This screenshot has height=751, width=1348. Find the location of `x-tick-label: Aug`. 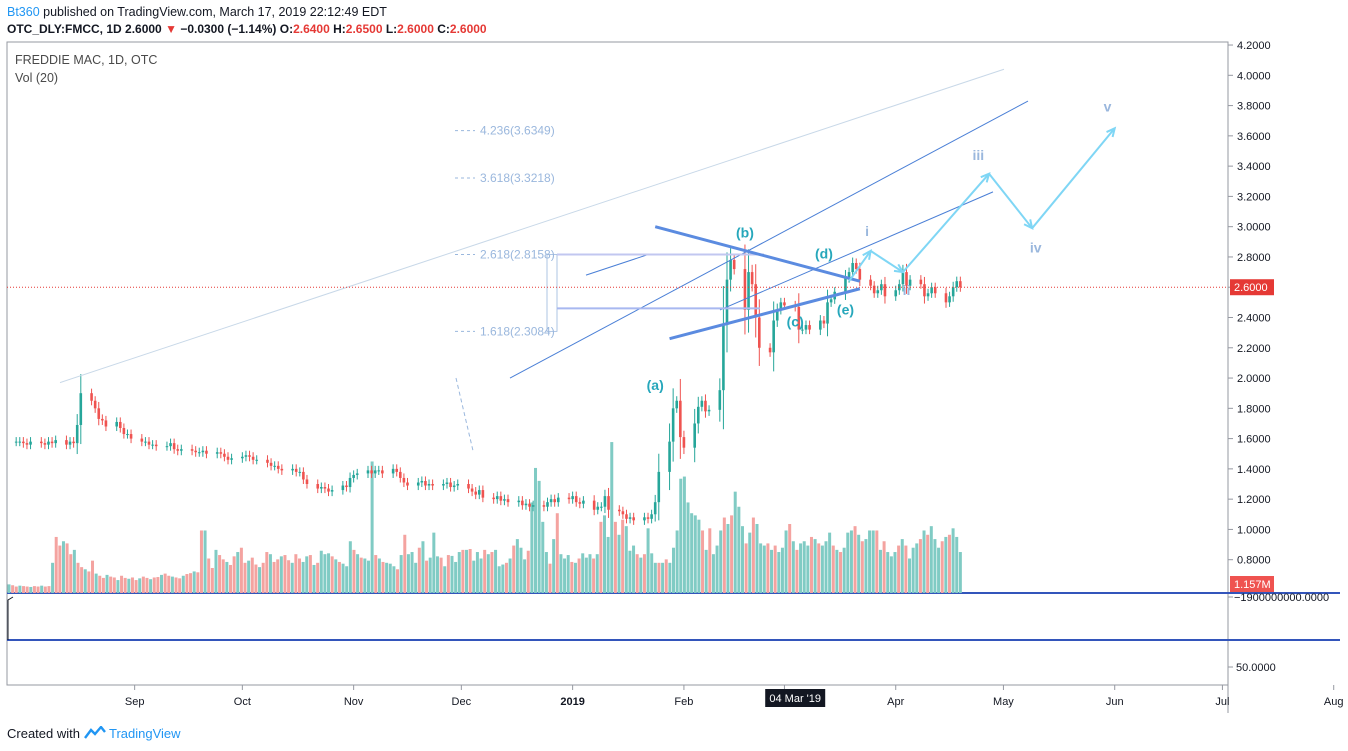

x-tick-label: Aug is located at coordinates (1334, 702).